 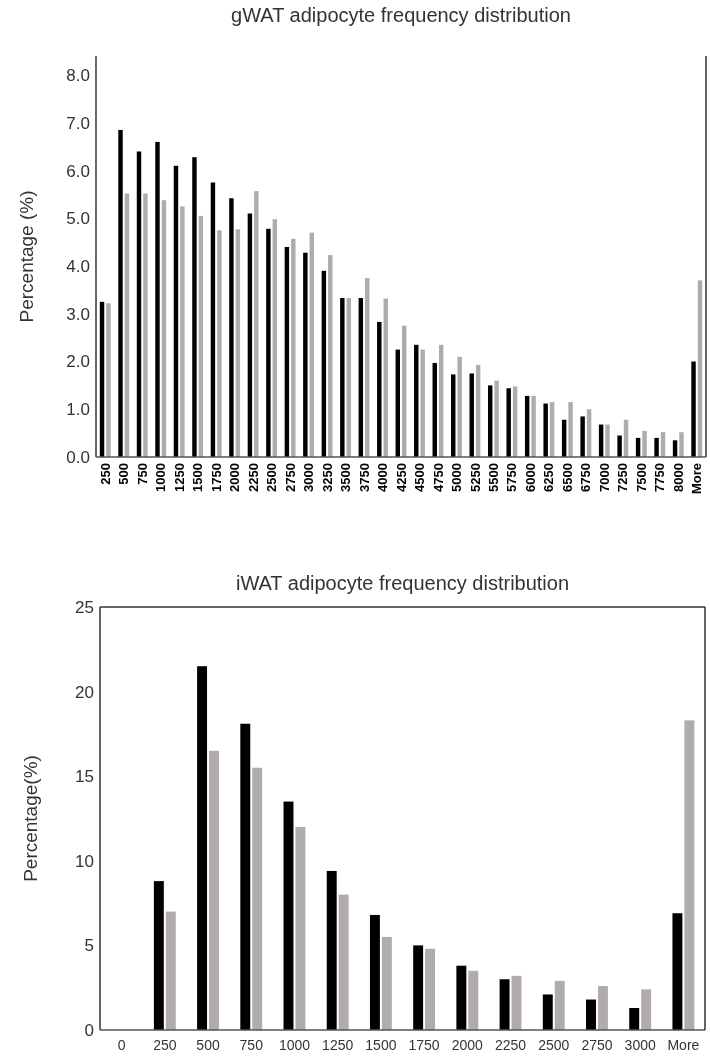 What do you see at coordinates (586, 477) in the screenshot?
I see `x-tick-label: 6750` at bounding box center [586, 477].